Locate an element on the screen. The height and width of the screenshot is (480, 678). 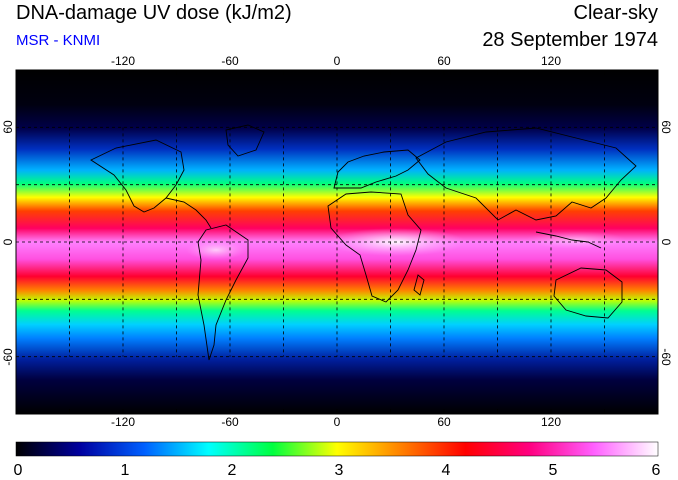
colorbar-tick-3: 3 is located at coordinates (339, 470).